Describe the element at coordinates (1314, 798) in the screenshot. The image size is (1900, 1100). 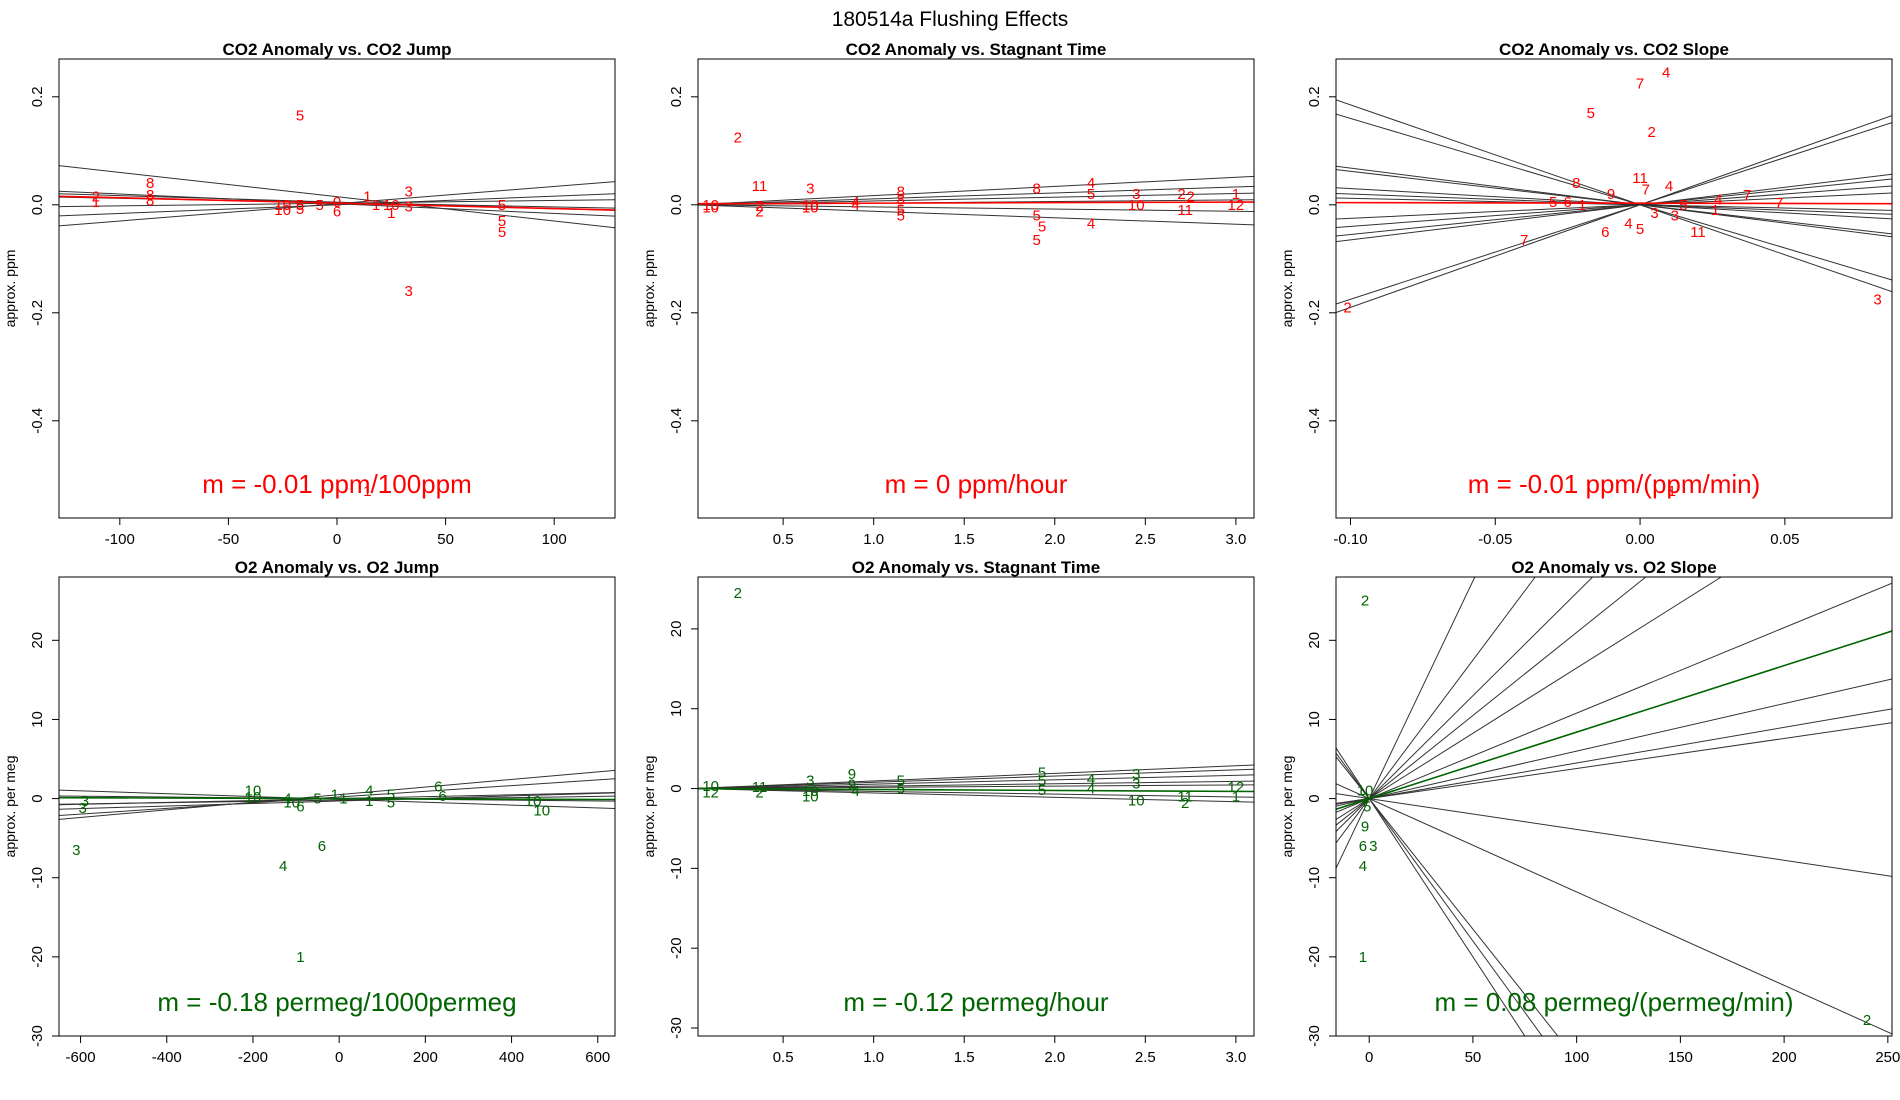
I see `y-tick-label: 0` at that location.